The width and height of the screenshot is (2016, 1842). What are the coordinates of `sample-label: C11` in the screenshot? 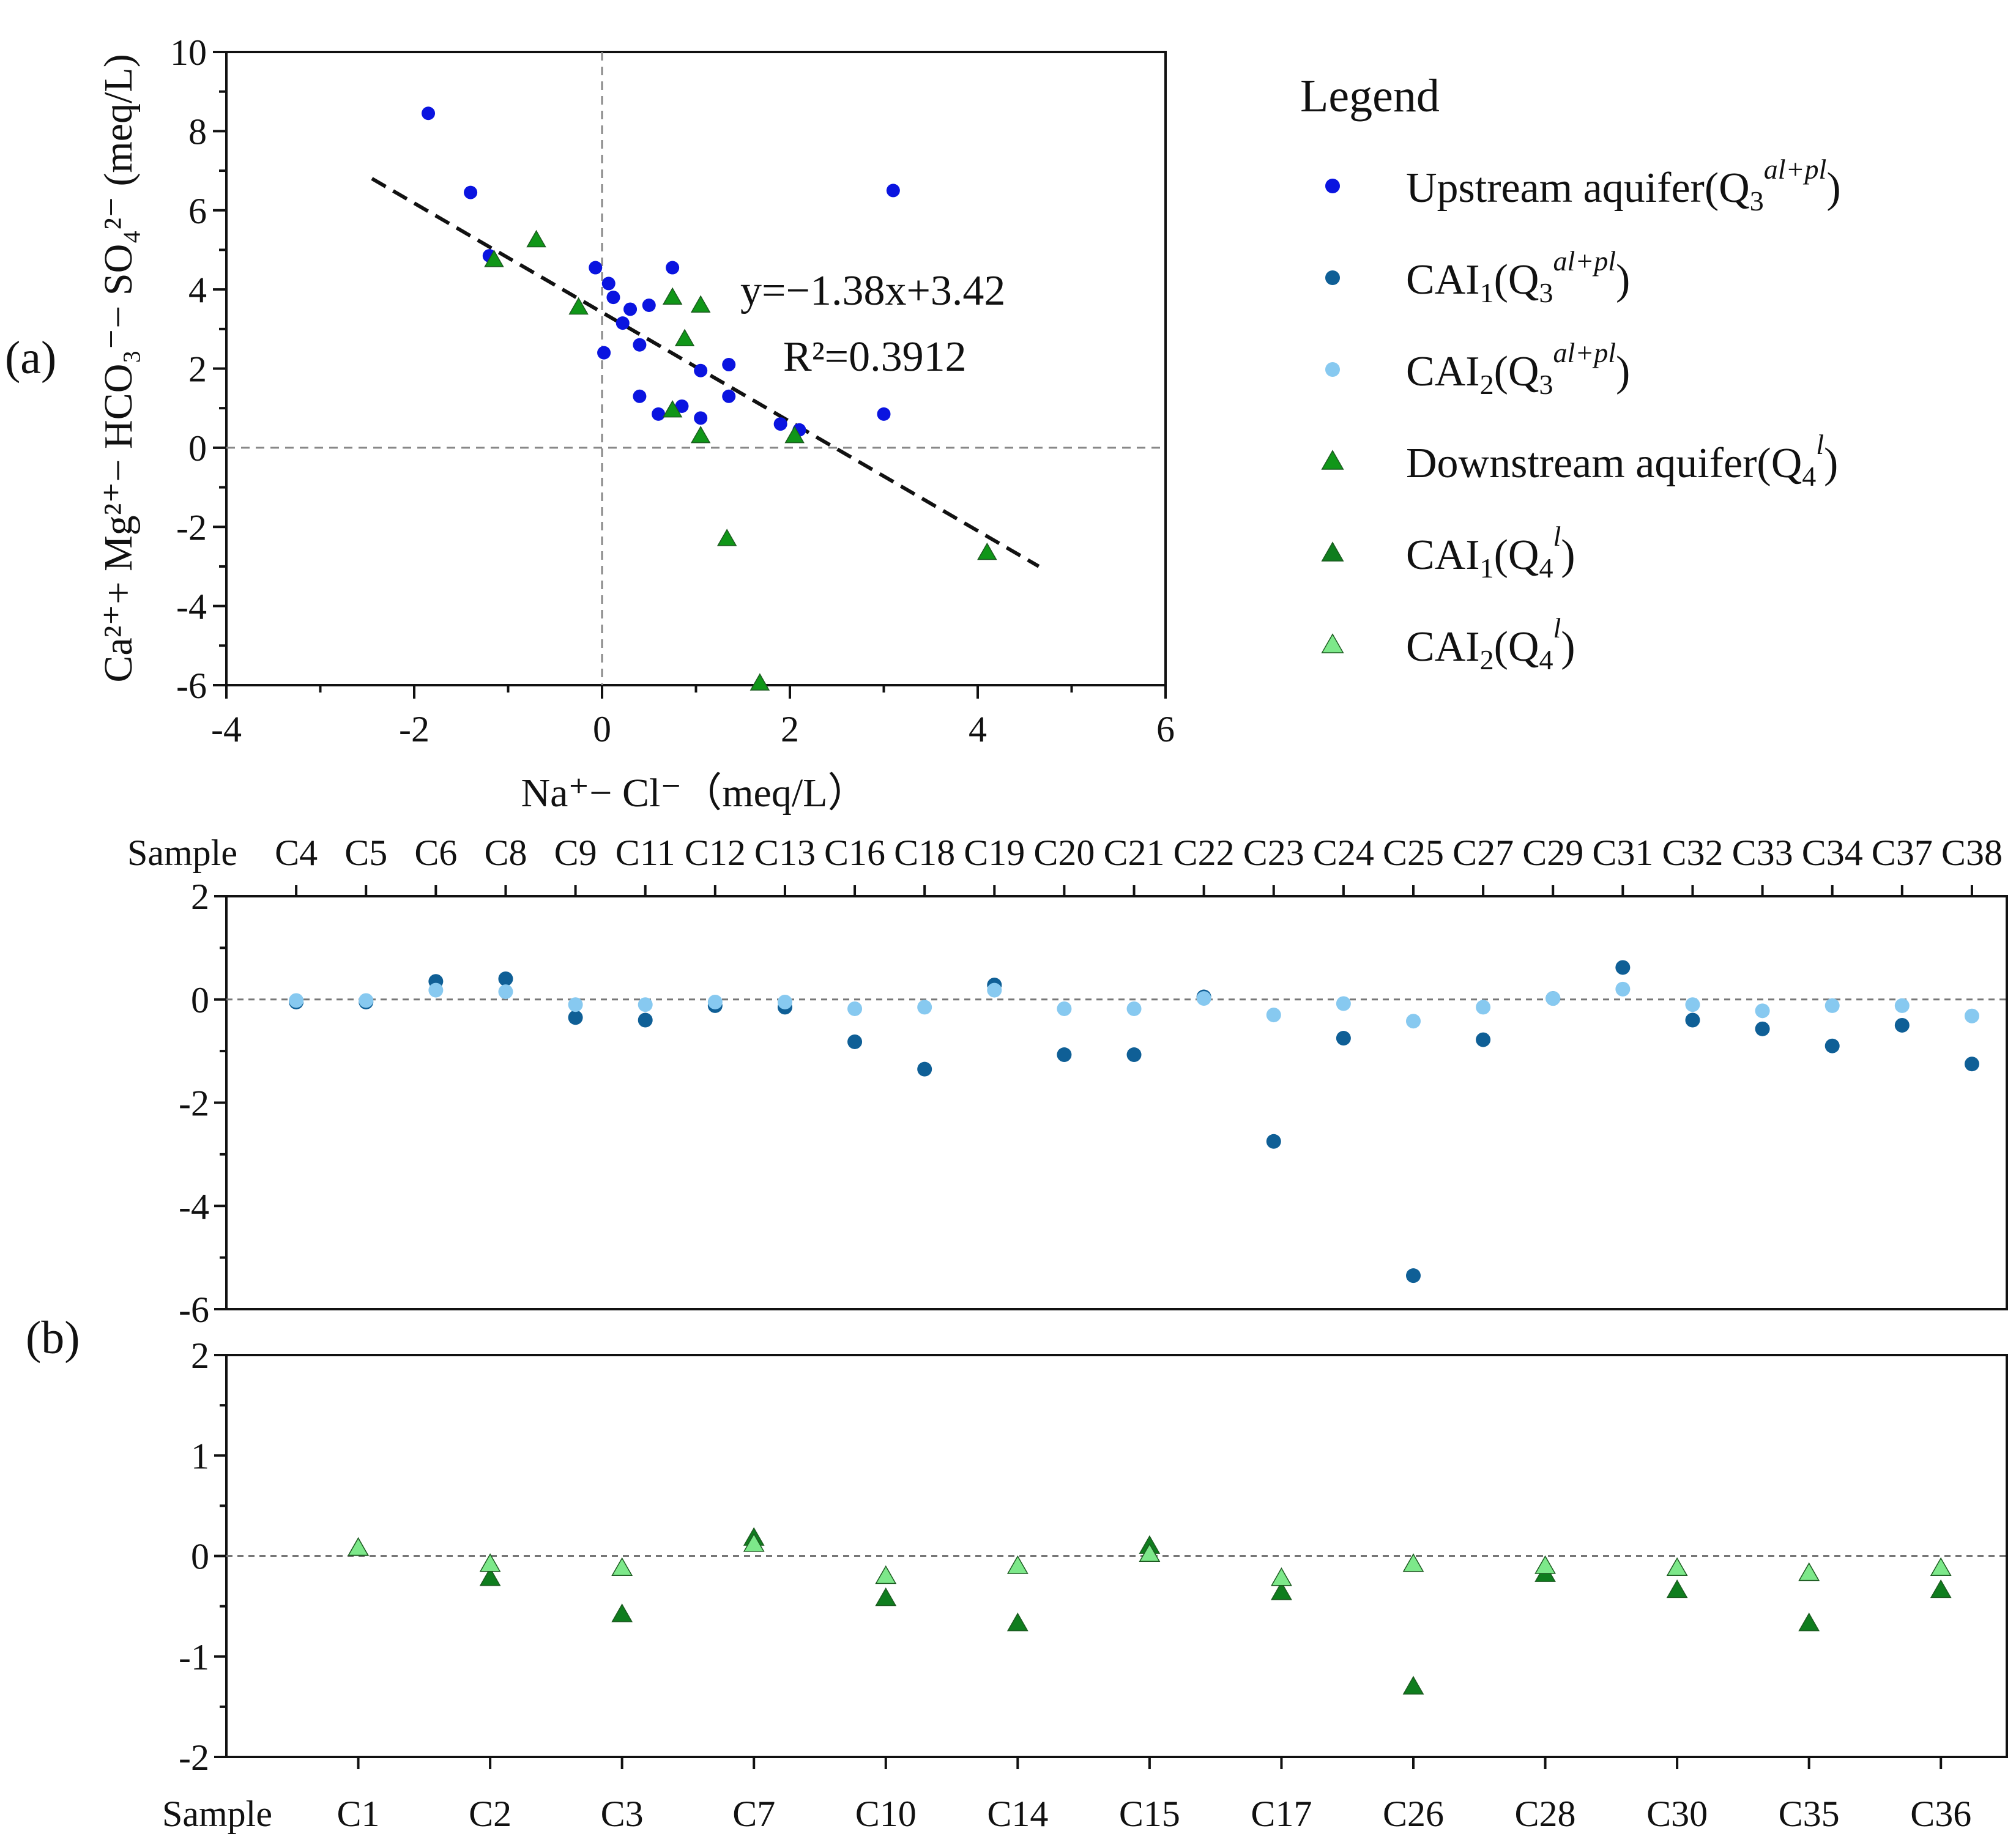 It's located at (646, 853).